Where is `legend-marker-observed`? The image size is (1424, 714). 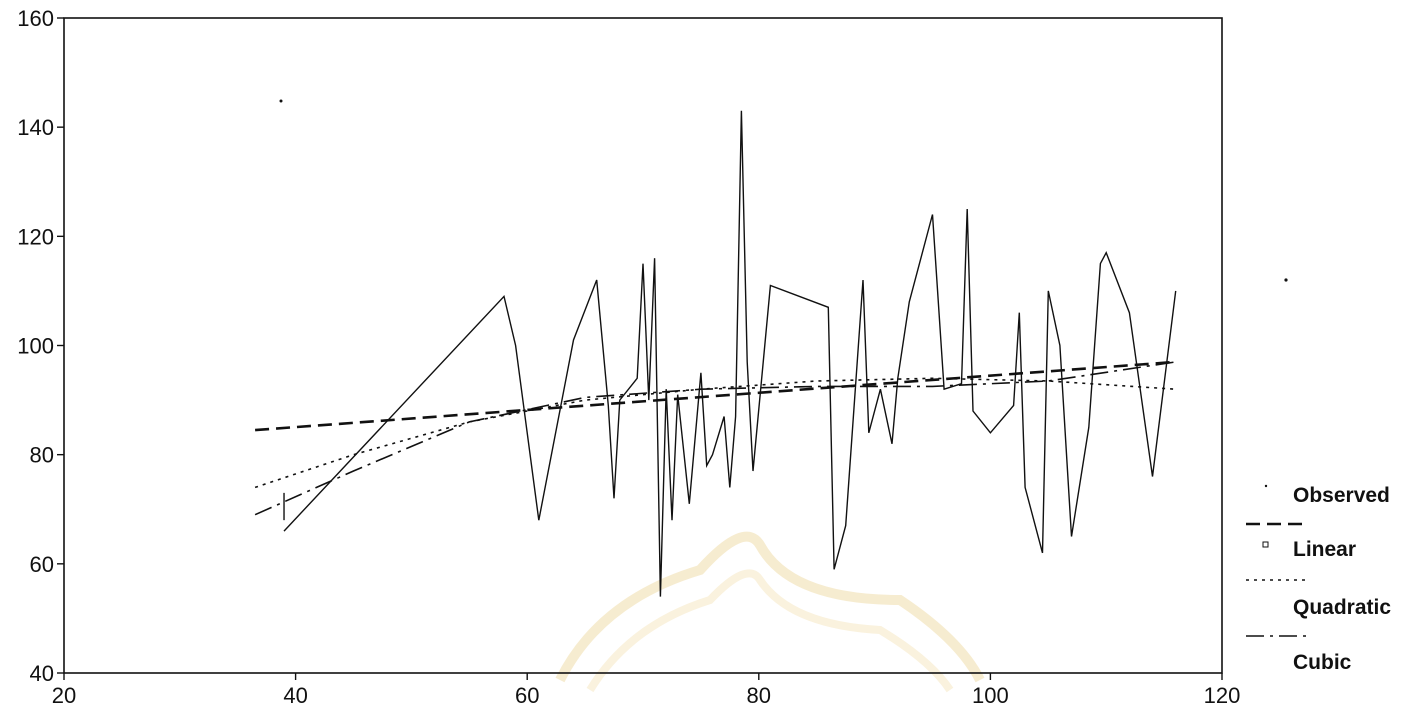 legend-marker-observed is located at coordinates (1266, 486).